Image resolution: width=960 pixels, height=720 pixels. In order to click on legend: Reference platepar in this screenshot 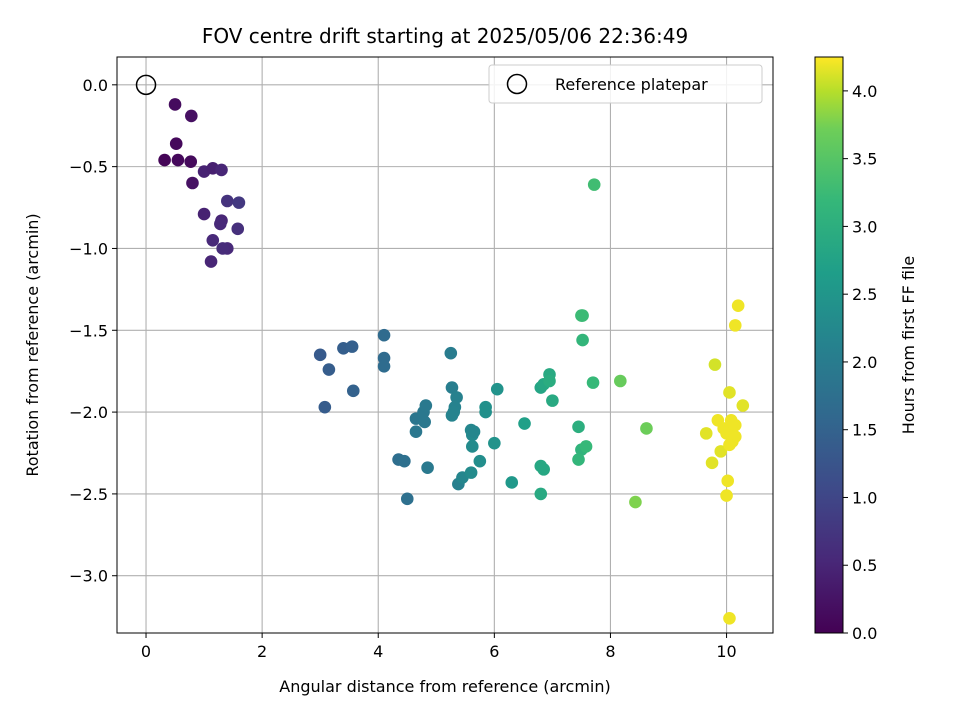, I will do `click(625, 84)`.